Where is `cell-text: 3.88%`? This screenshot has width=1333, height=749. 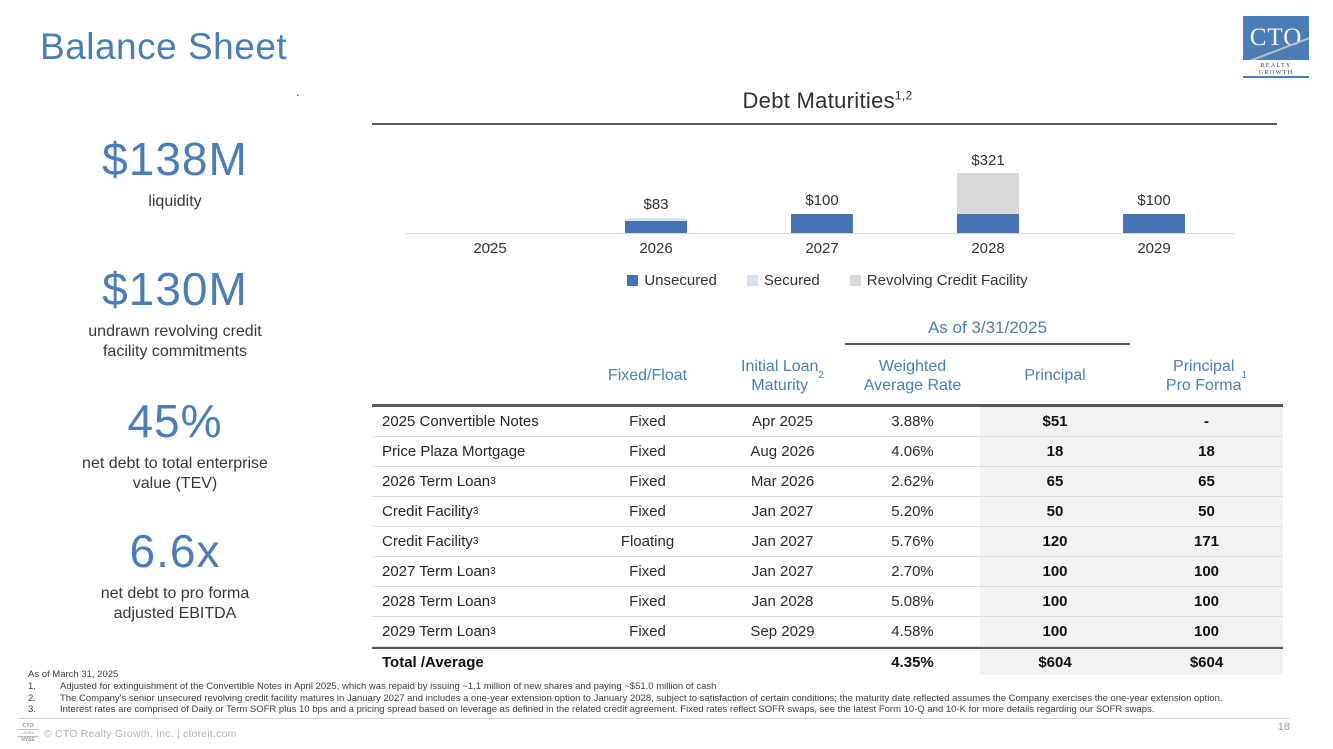
cell-text: 3.88% is located at coordinates (912, 421).